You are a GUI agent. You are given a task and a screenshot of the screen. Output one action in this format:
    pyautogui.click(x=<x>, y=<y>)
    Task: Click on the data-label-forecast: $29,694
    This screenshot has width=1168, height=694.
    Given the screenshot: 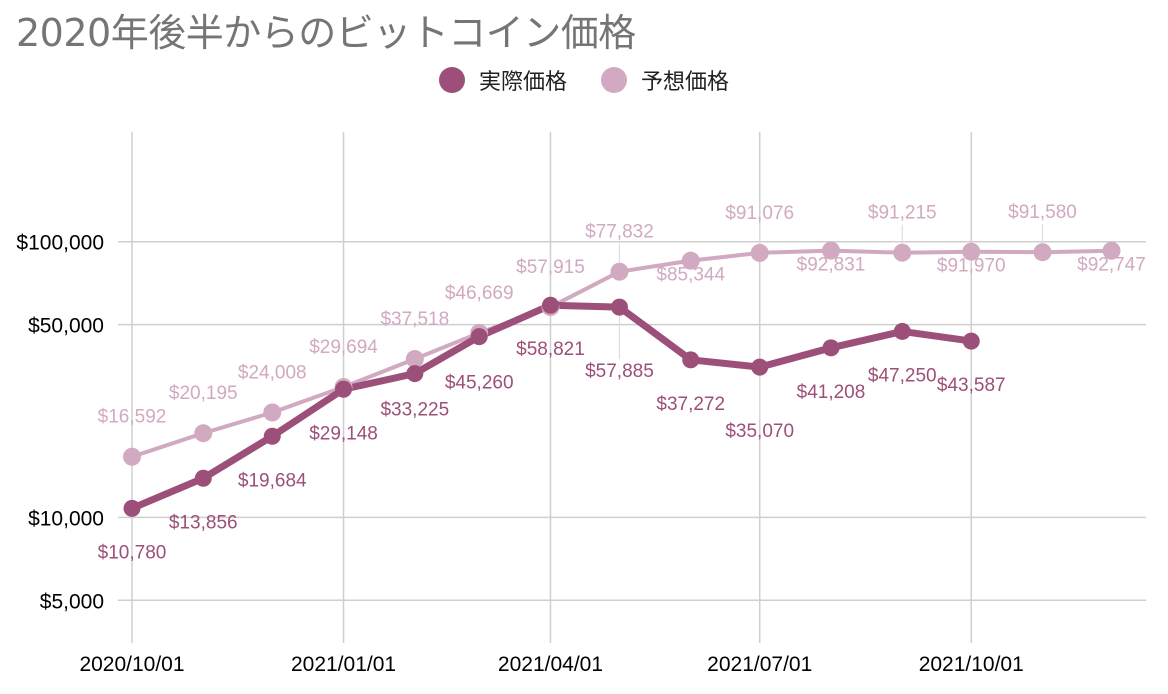 What is the action you would take?
    pyautogui.click(x=343, y=347)
    